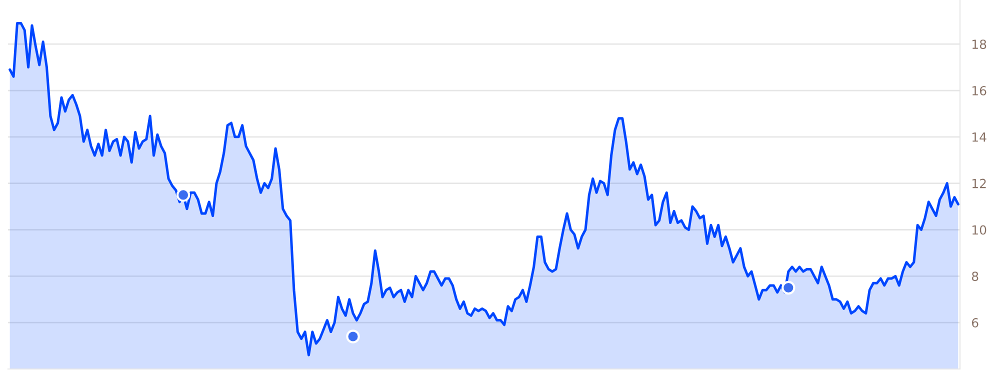 The height and width of the screenshot is (380, 998). Describe the element at coordinates (975, 323) in the screenshot. I see `y-tick-label: 6` at that location.